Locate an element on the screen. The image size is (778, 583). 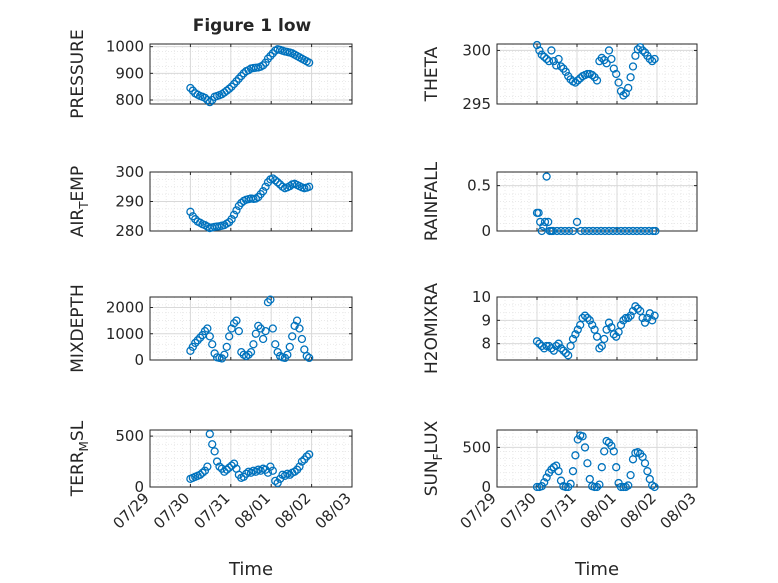
minor-grid is located at coordinates (597, 201).